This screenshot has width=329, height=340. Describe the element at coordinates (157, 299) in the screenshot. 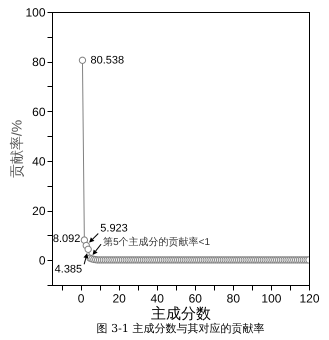

I see `x-tick-label: 40` at that location.